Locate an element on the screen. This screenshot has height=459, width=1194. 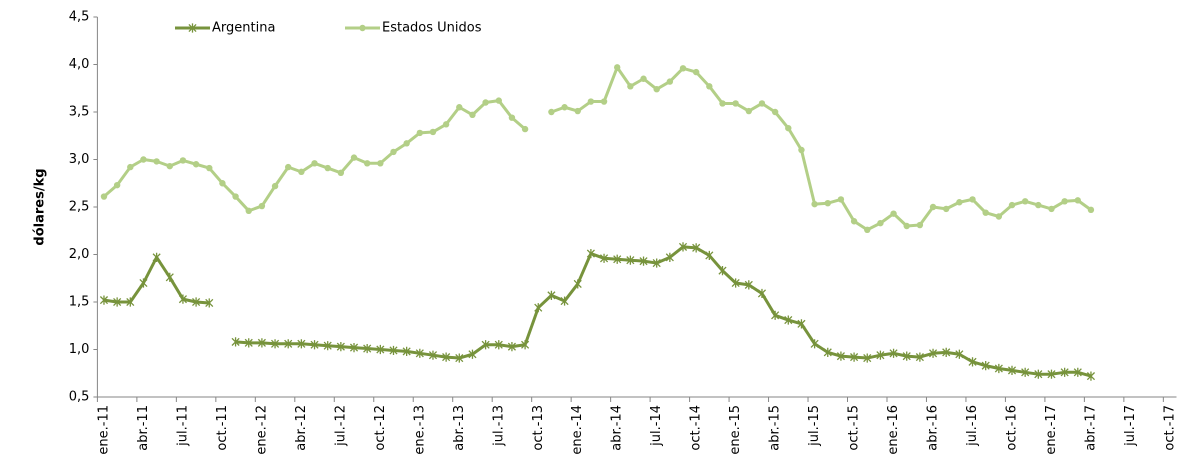
legend-label: Estados Unidos is located at coordinates (432, 28).